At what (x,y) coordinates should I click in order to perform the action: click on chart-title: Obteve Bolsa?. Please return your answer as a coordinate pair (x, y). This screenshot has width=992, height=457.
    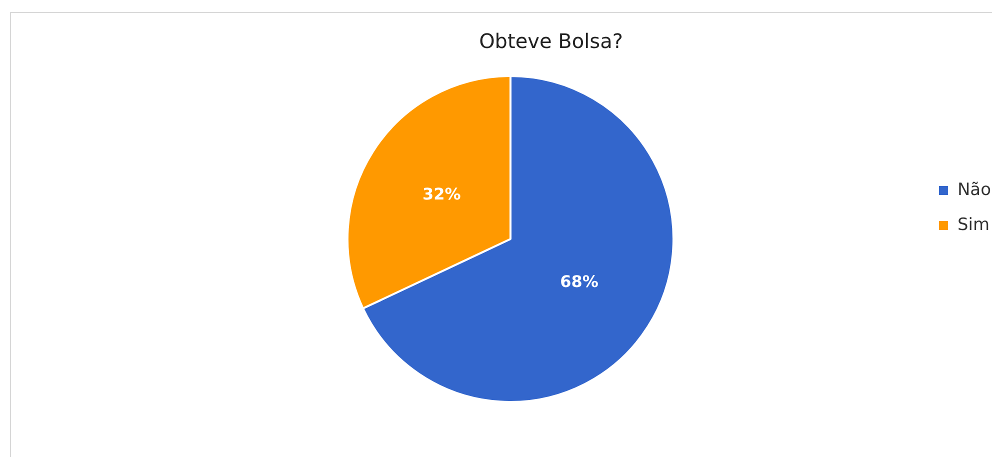
    Looking at the image, I should click on (551, 41).